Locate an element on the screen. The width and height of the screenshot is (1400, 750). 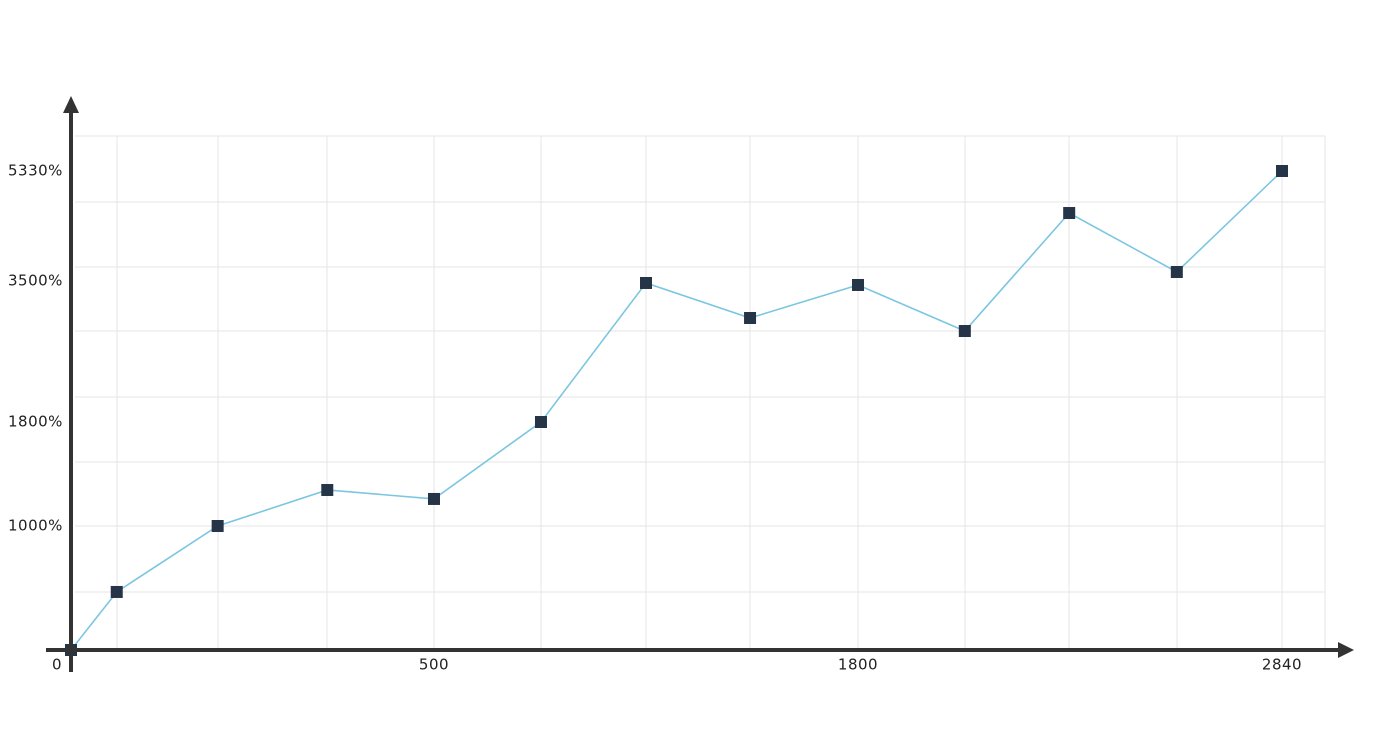
y-tick-label: 3500% is located at coordinates (35, 281).